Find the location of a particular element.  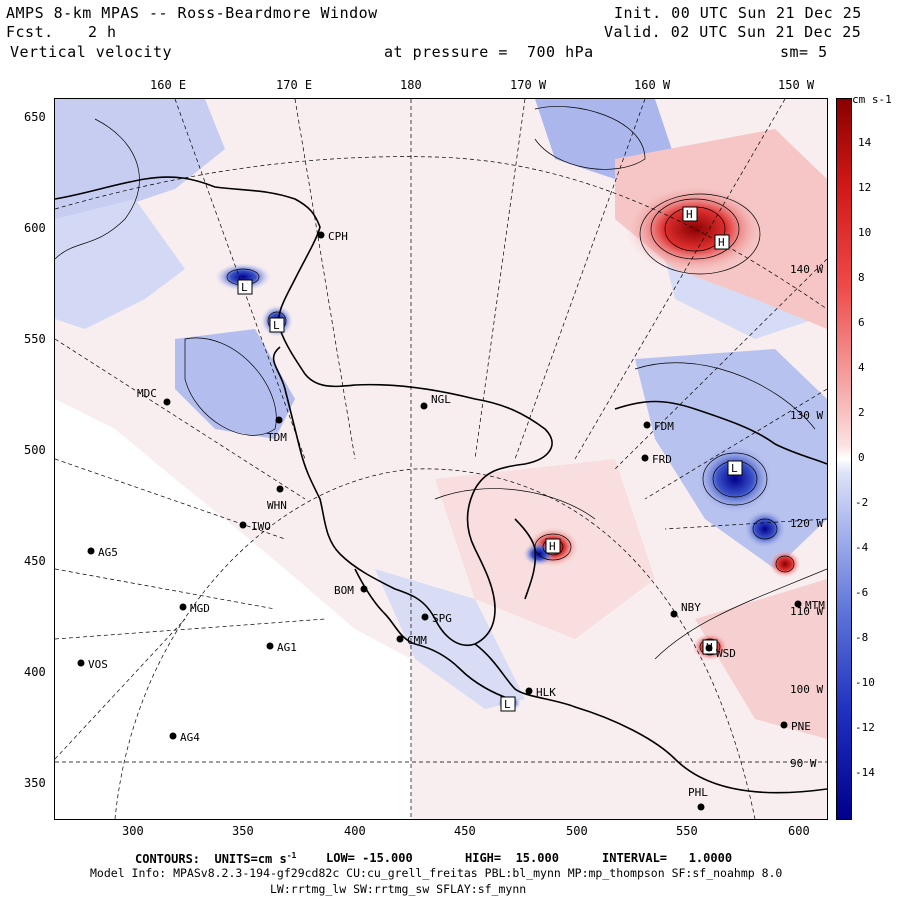

colorbar-tick: -6 is located at coordinates (862, 592).